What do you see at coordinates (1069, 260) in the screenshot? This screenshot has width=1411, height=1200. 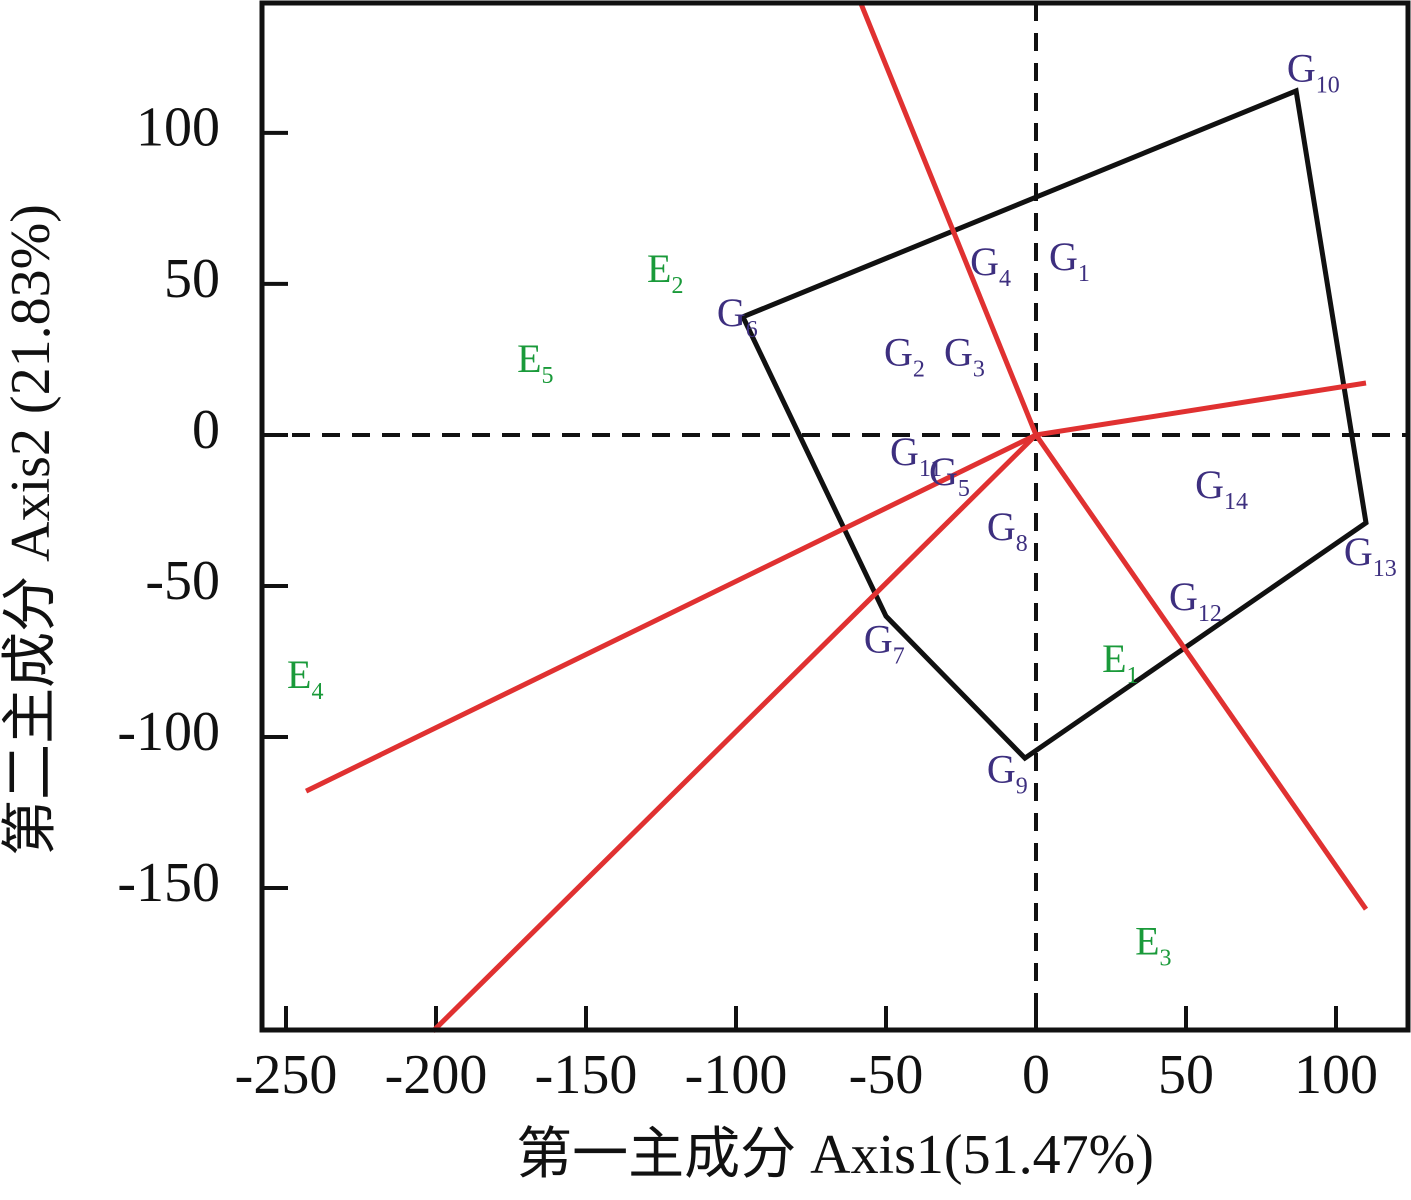 I see `genotype-label: G1` at bounding box center [1069, 260].